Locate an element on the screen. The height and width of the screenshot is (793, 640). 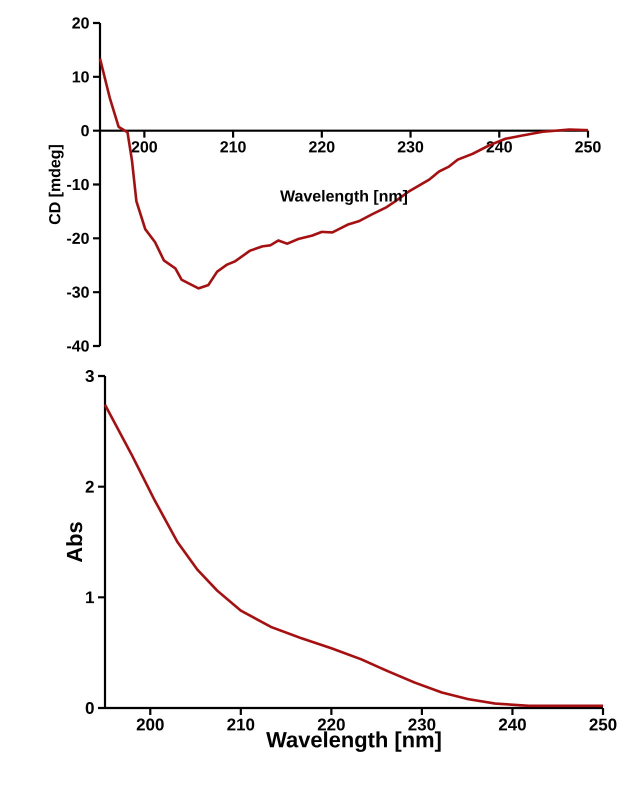
y-axis-title: Abs is located at coordinates (74, 542).